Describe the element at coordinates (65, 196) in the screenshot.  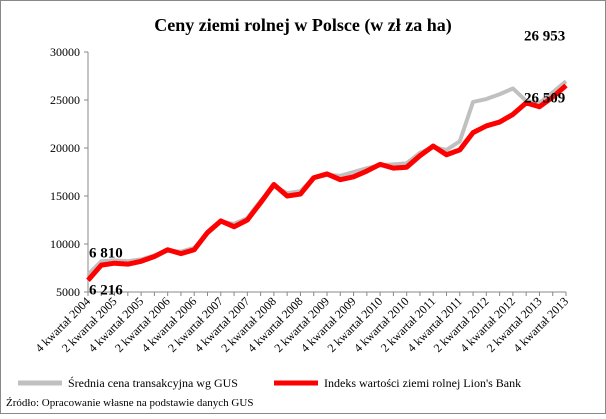
I see `y-tick-label: 15000` at that location.